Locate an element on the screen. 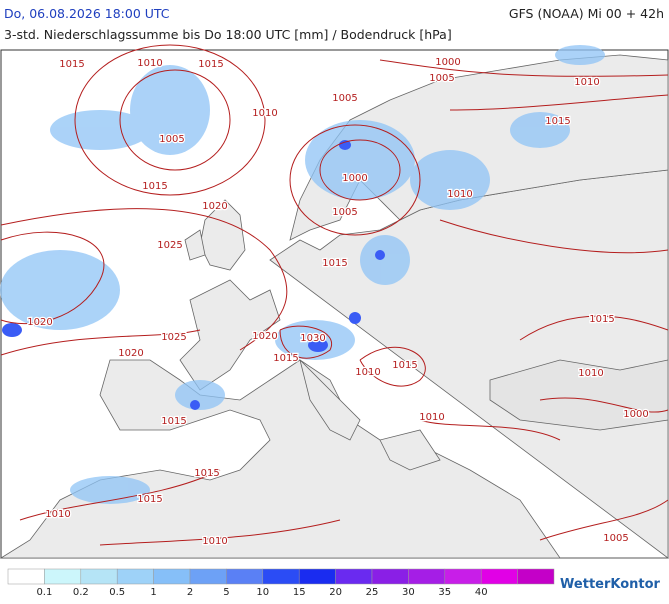  legend-label: 20 is located at coordinates (335, 592).